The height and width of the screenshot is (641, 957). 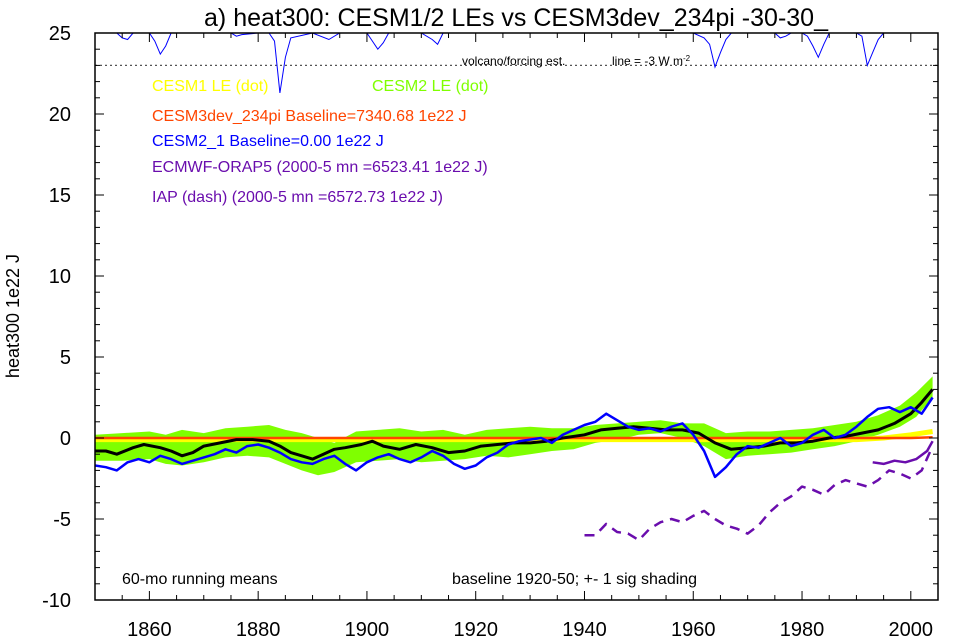 I want to click on y-tick-label: 0, so click(x=65, y=439).